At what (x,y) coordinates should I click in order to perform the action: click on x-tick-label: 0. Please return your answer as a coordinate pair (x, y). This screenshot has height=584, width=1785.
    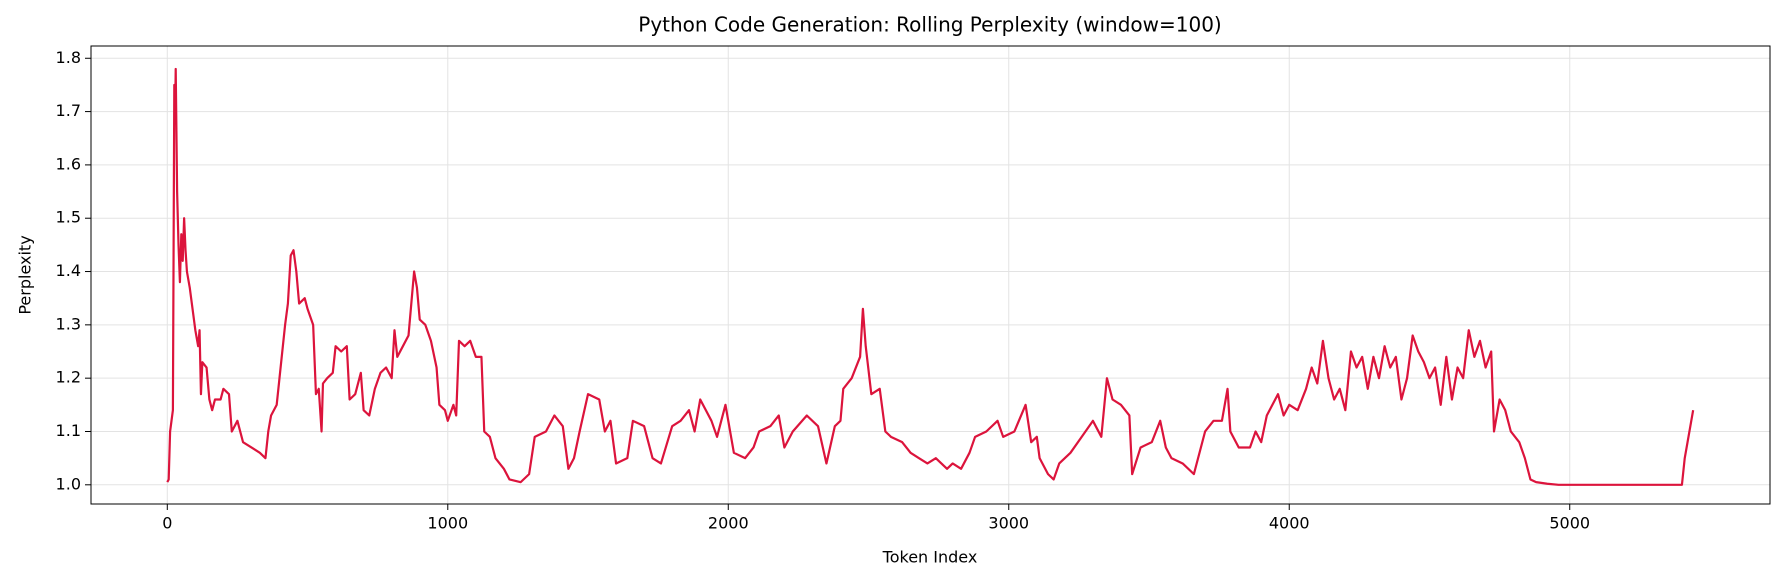
    Looking at the image, I should click on (167, 523).